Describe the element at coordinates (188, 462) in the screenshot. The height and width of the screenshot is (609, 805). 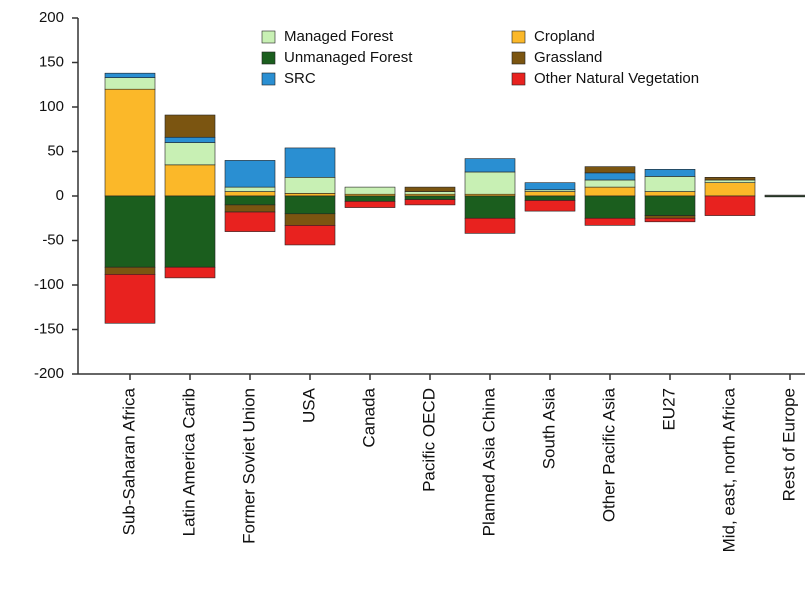
I see `x-tick-label: Latin America Carib` at that location.